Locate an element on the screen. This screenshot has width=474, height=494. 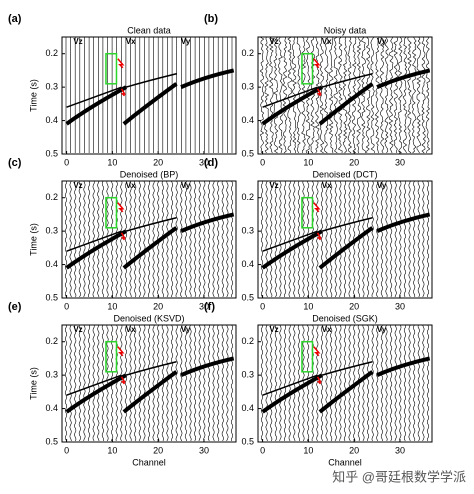
x-tick-label: 0 is located at coordinates (66, 450).